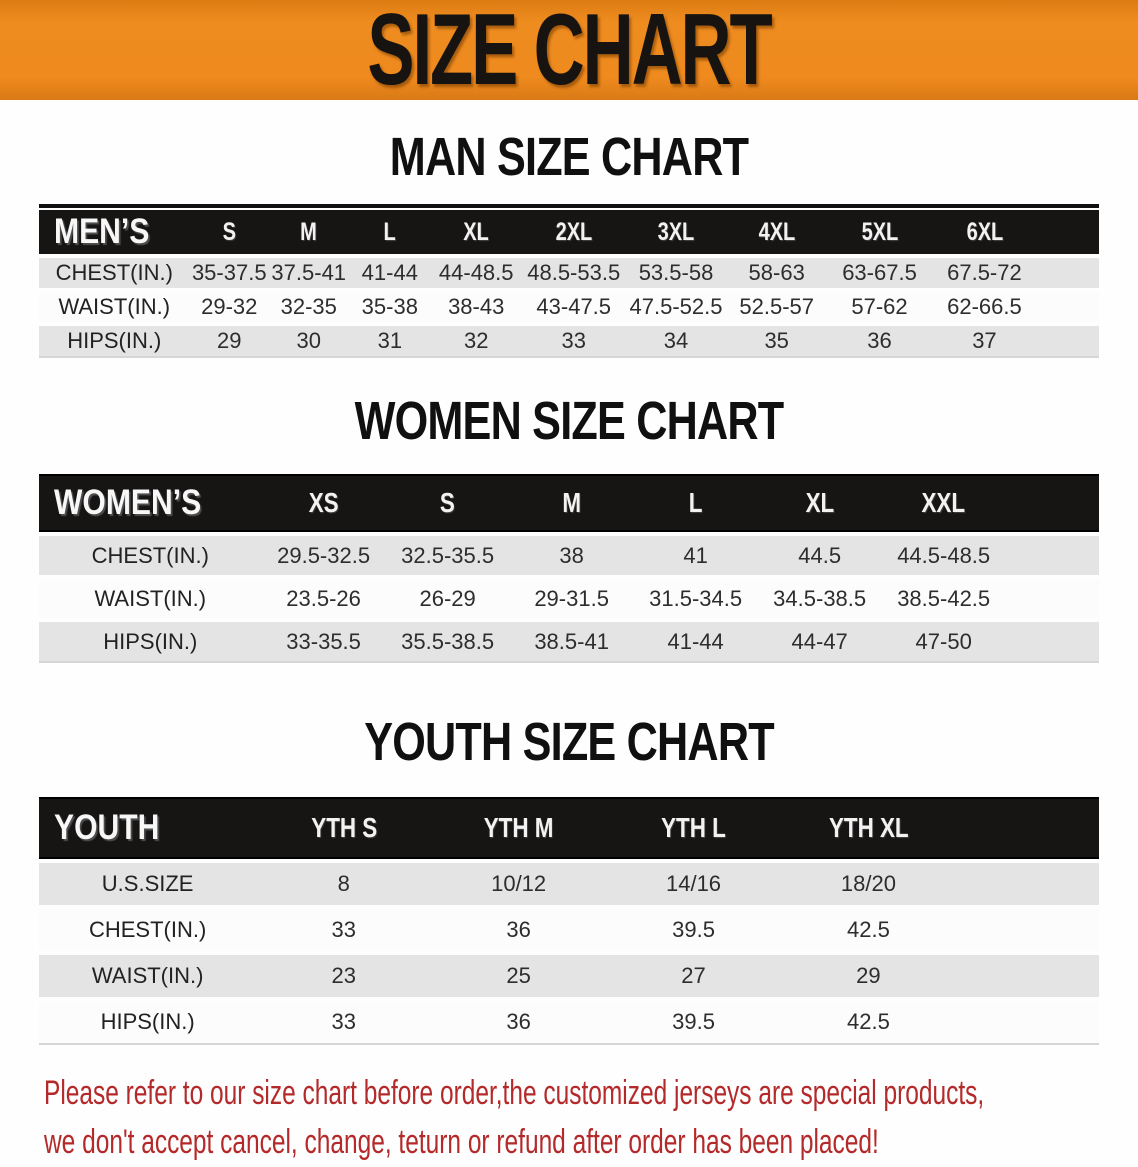 This screenshot has width=1138, height=1167. I want to click on youth-col-xl: YTH XL, so click(868, 828).